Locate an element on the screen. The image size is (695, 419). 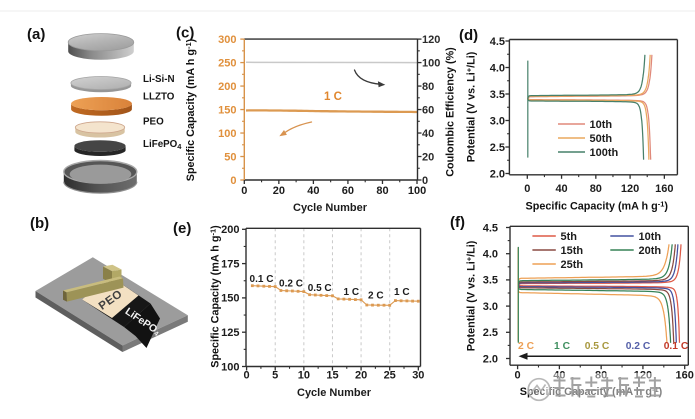
svg-text: 125 is located at coordinates (230, 333).